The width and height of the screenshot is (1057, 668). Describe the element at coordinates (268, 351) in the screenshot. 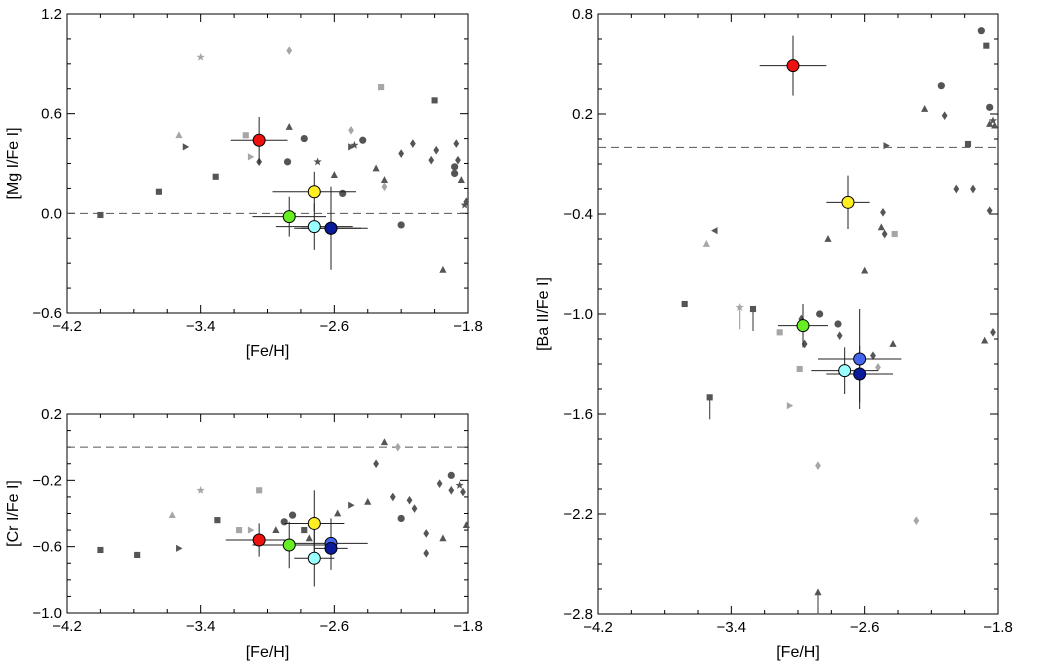

I see `mg-x-axis-label: [Fe/H]` at that location.